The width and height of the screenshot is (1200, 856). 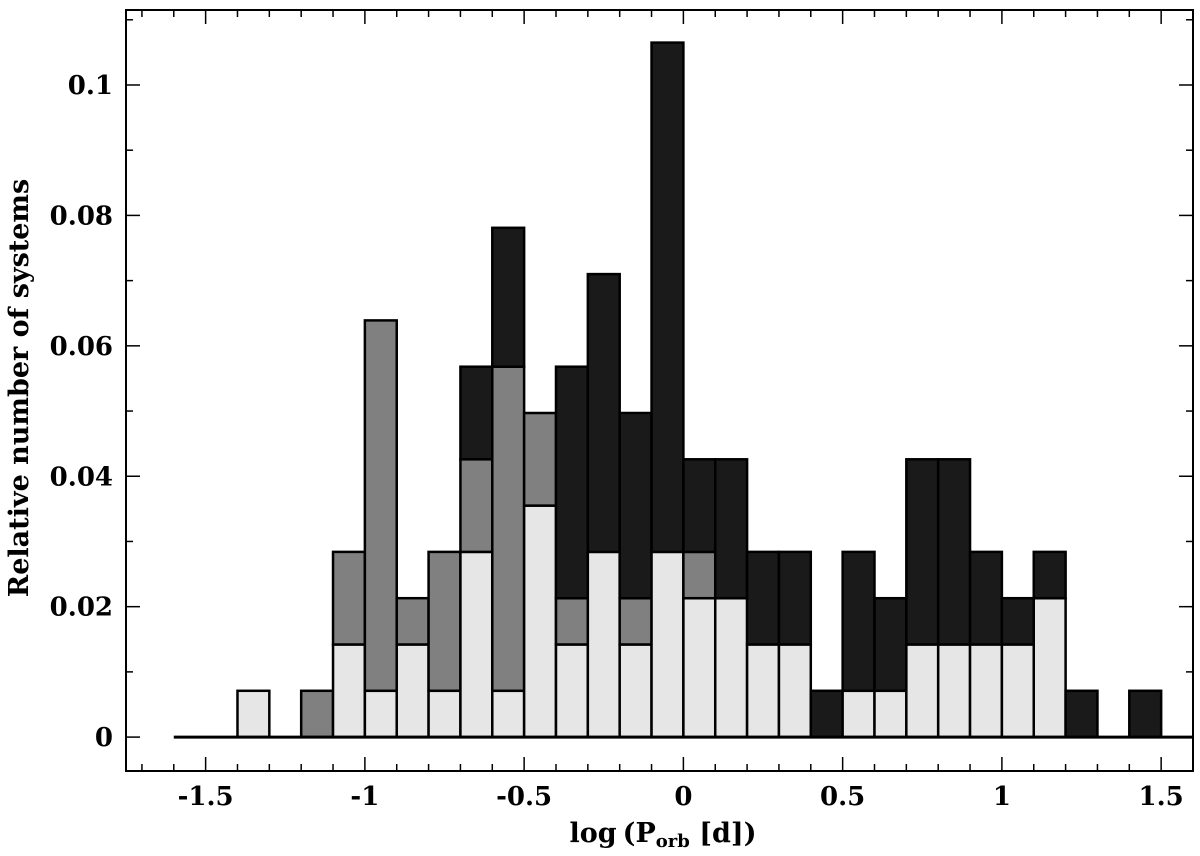 What do you see at coordinates (81, 412) in the screenshot?
I see `y-tick-labels: 0 0.02 0.04 0.06 0.08 0.1` at bounding box center [81, 412].